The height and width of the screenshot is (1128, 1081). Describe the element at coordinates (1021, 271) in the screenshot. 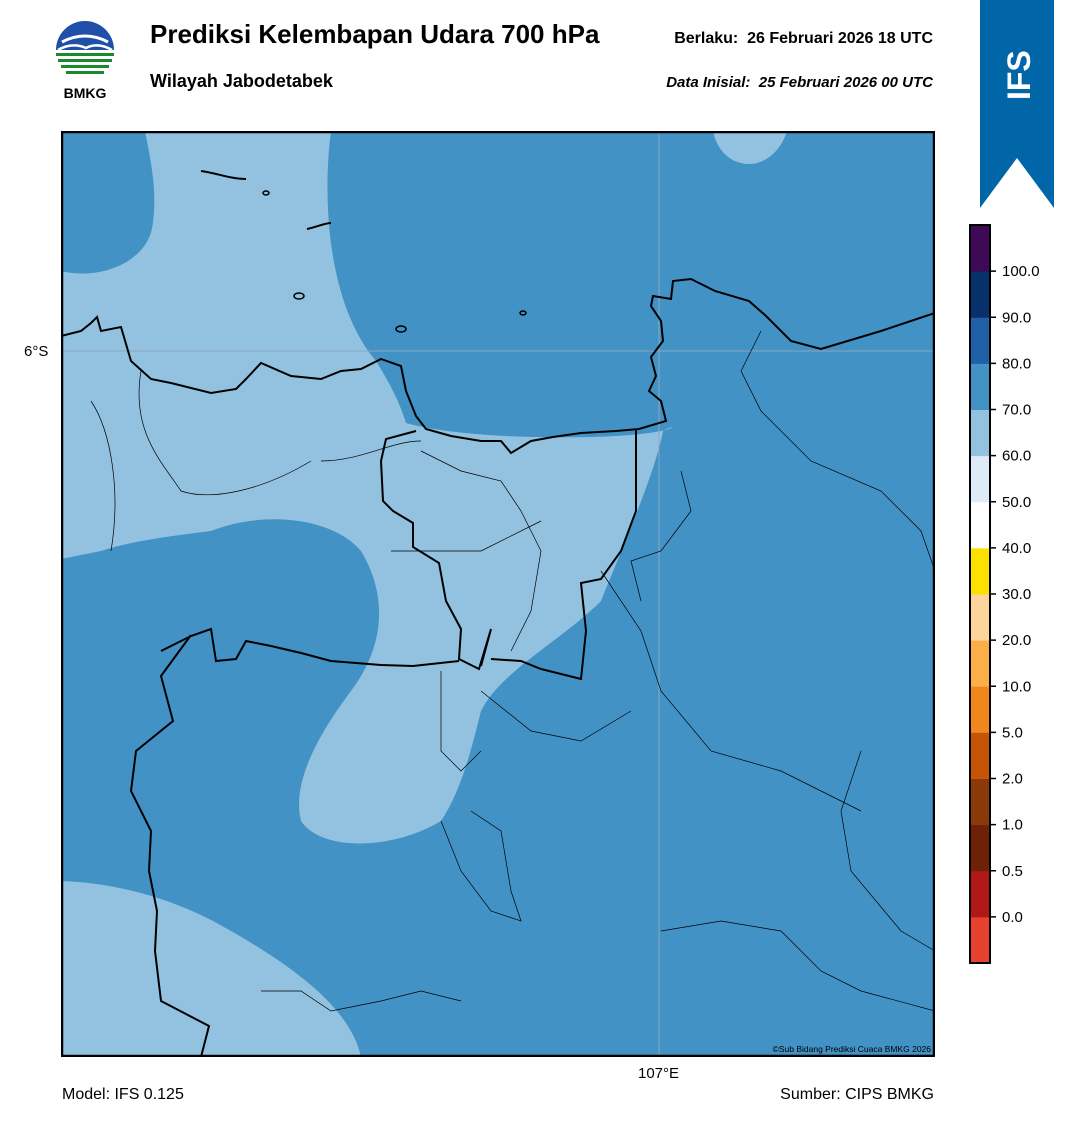

I see `colorbar-tick-label: 100.0` at that location.